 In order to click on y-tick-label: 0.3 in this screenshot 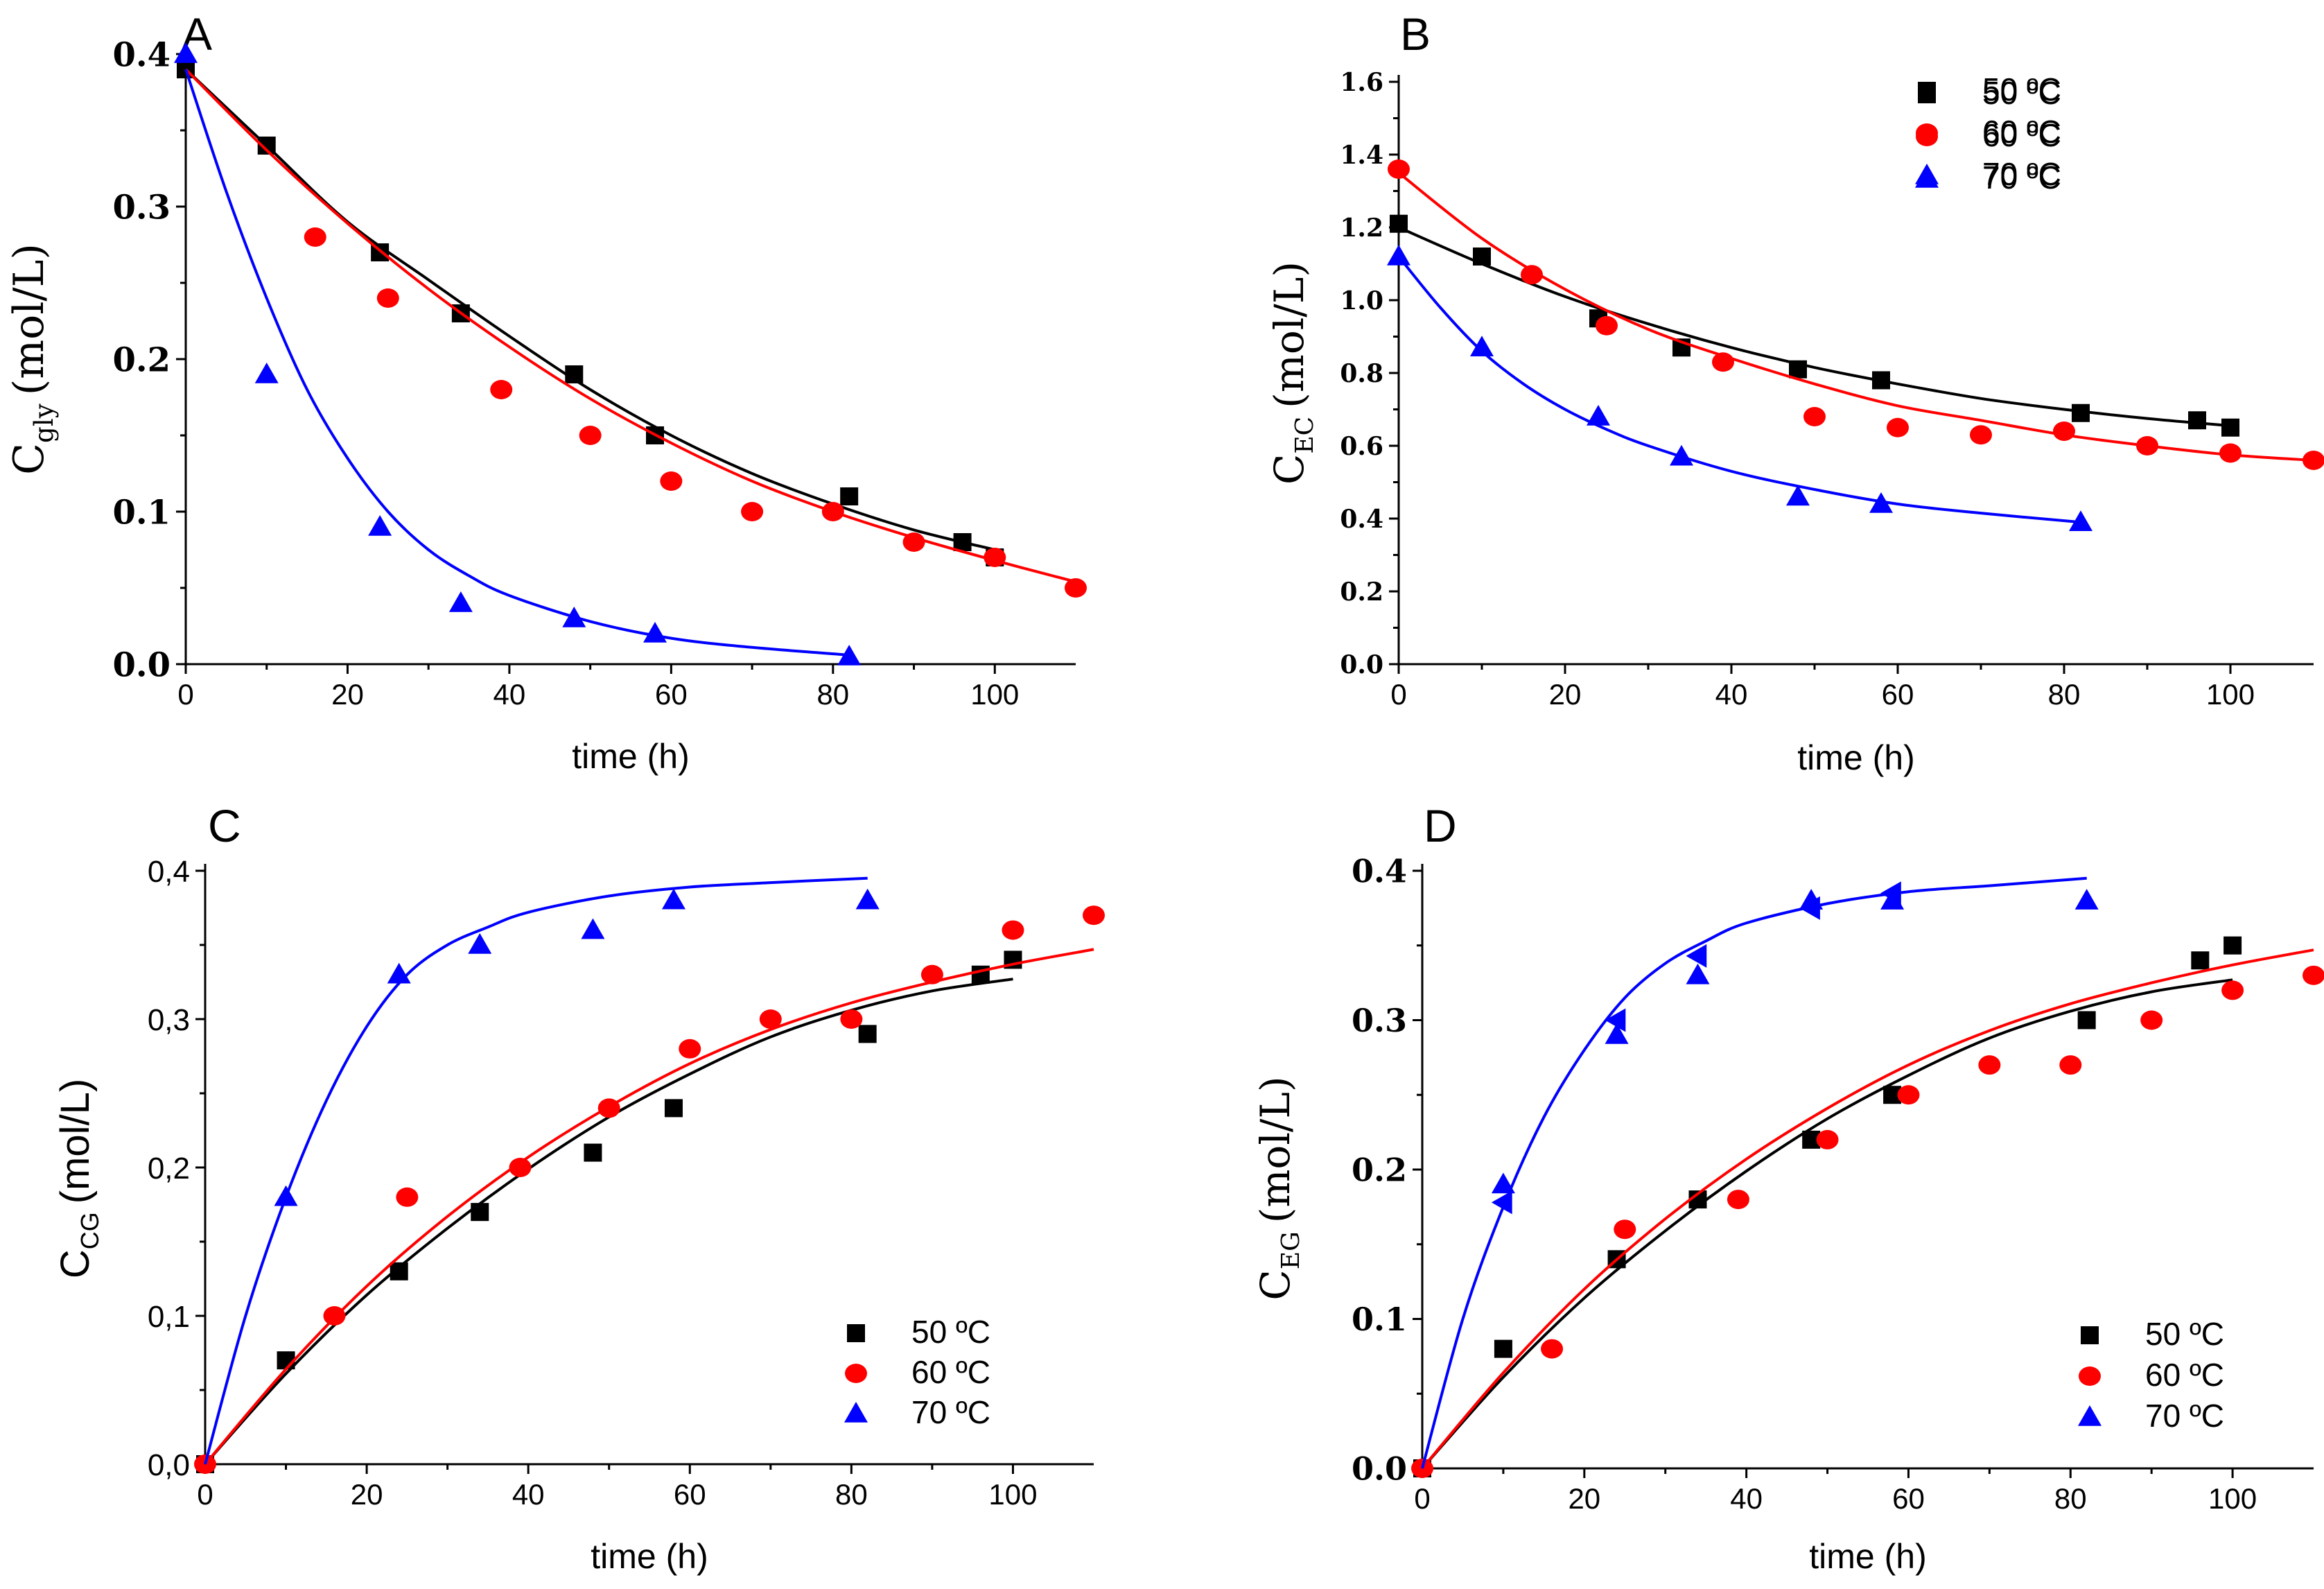, I will do `click(1379, 1021)`.